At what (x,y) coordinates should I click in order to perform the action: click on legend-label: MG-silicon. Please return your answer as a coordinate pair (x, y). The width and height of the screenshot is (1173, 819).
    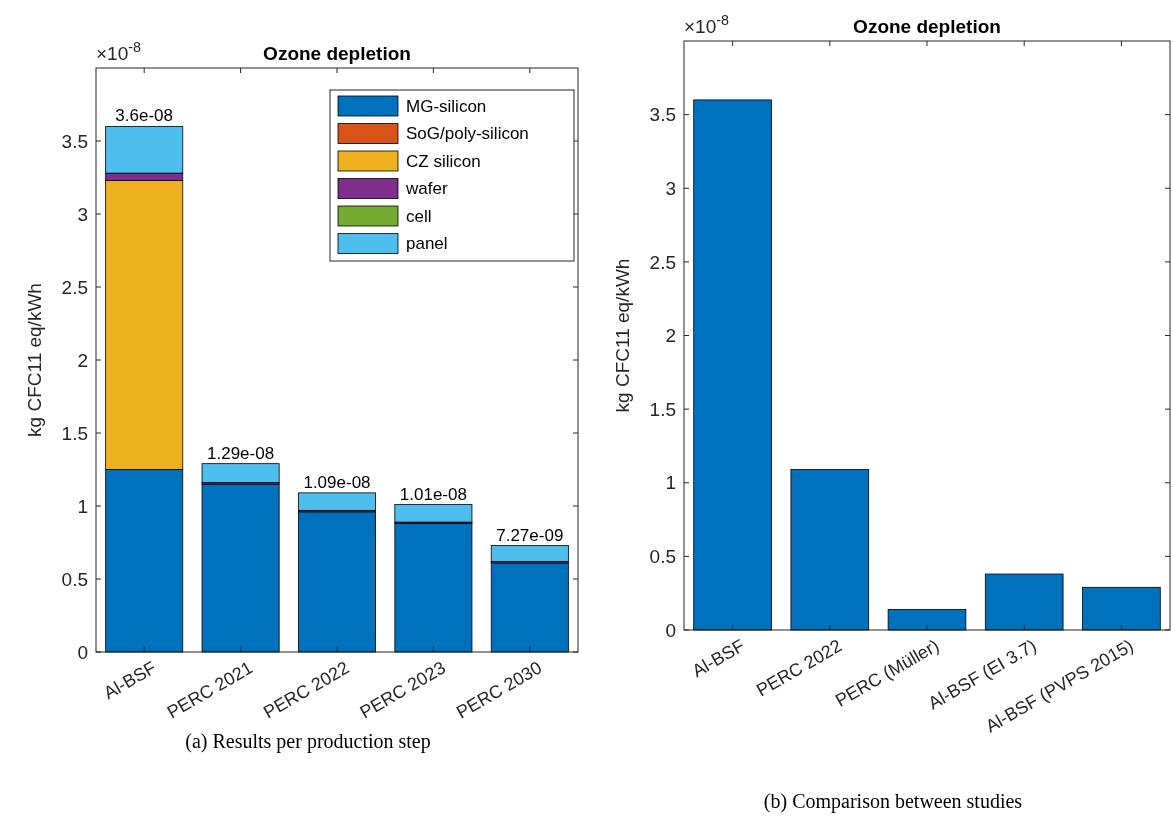
    Looking at the image, I should click on (446, 106).